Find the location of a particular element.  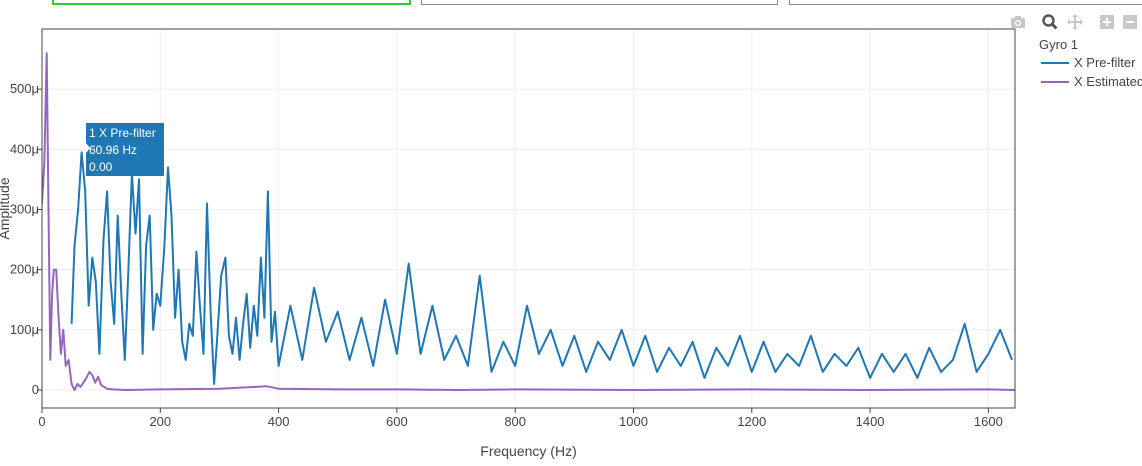

tab-third is located at coordinates (965, 2).